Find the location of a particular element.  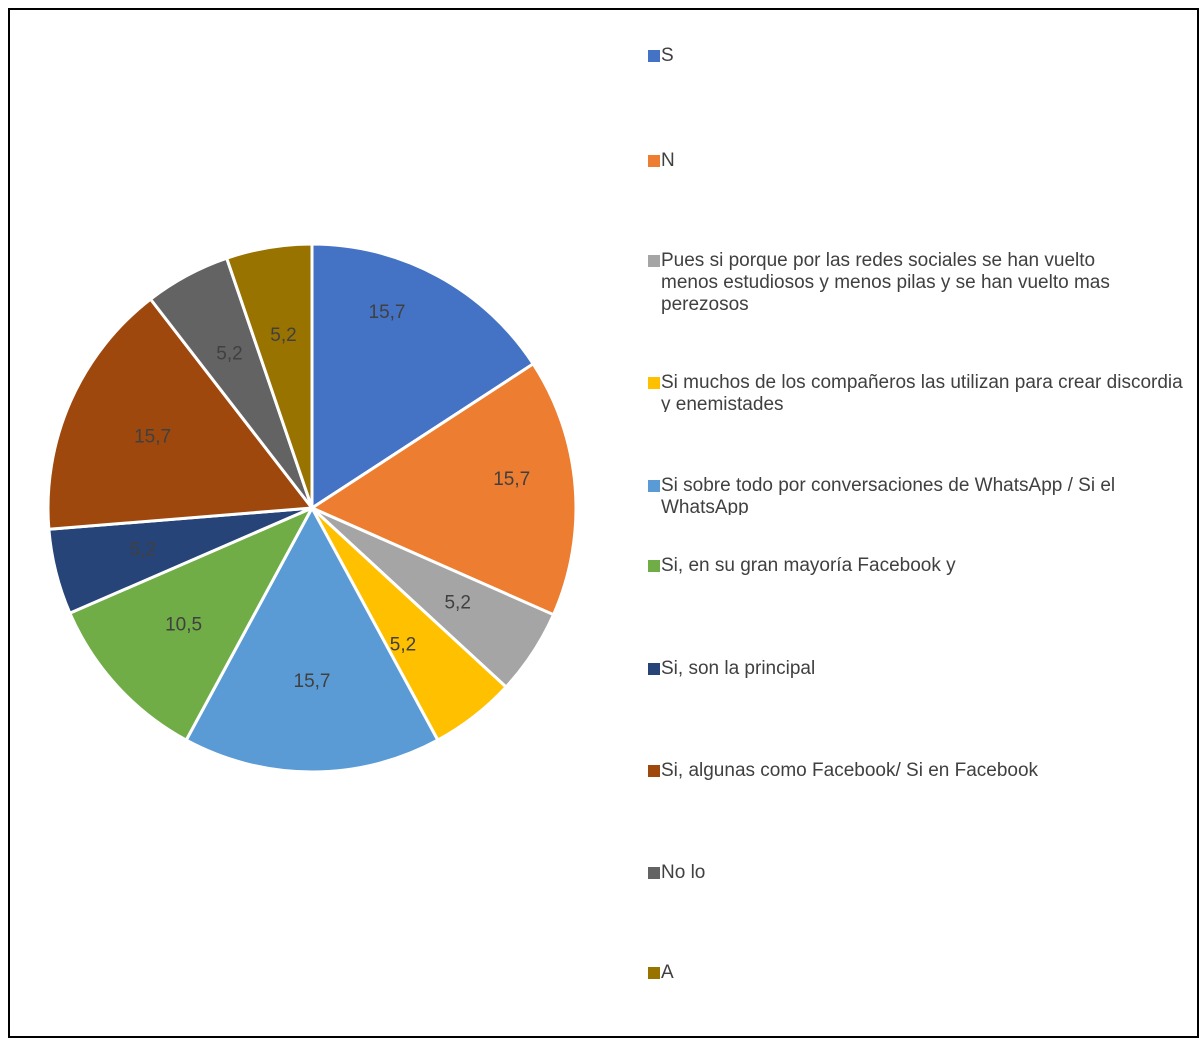

legend-label: Si, son la principal is located at coordinates (738, 668).